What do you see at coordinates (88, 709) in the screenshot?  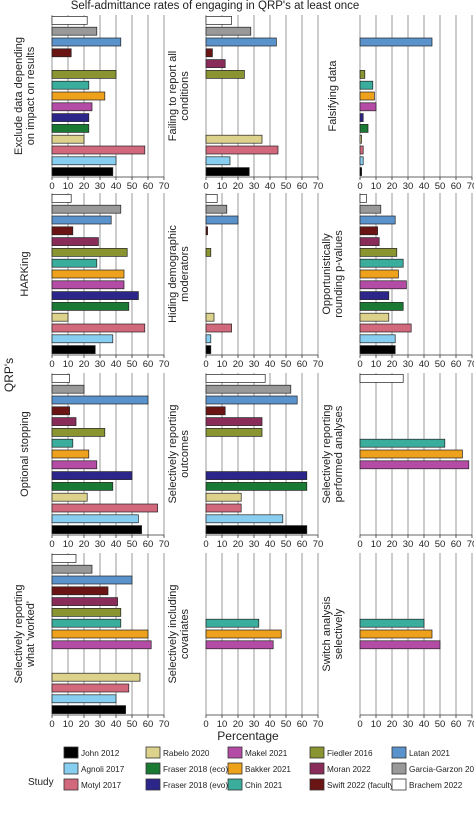 I see `bar: John 2012: 46` at bounding box center [88, 709].